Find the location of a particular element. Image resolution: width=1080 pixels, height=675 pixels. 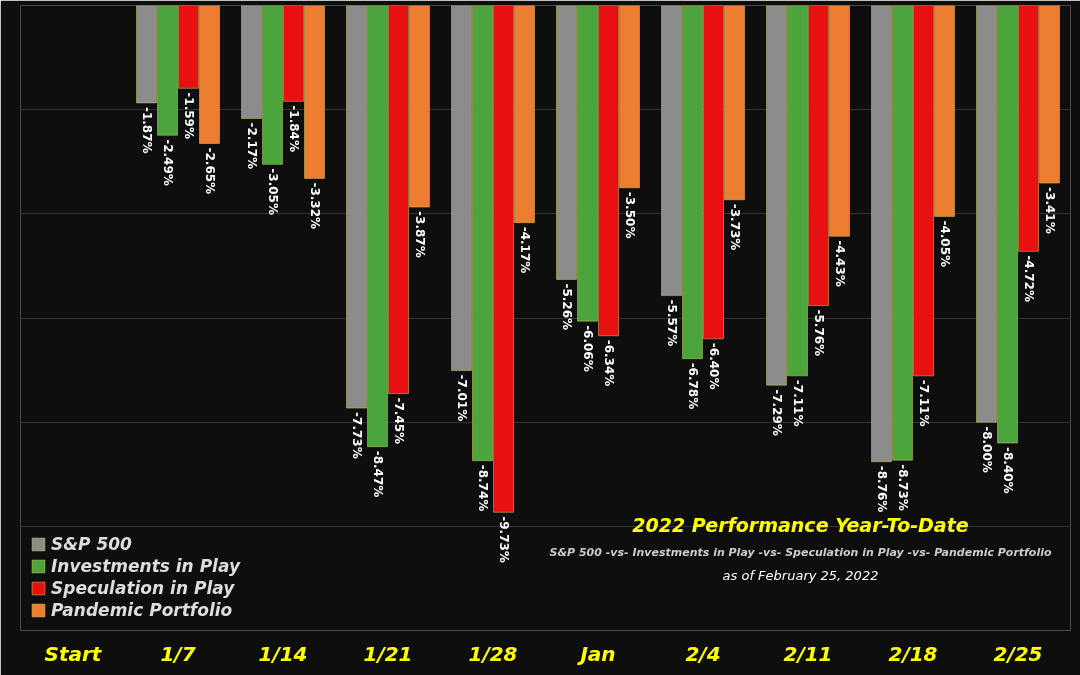

data-label: -6.40% is located at coordinates (713, 366).